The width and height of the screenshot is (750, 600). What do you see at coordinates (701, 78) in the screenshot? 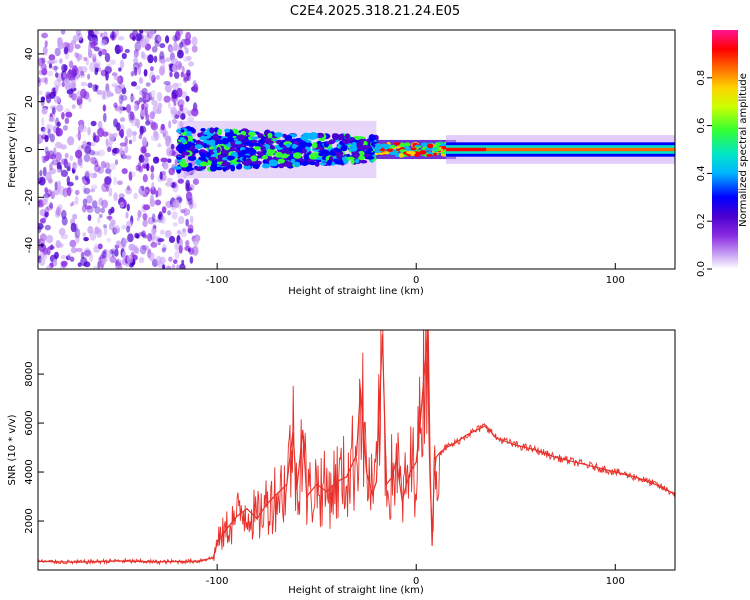
I see `colorbar-tick-label: 0.8` at bounding box center [701, 78].